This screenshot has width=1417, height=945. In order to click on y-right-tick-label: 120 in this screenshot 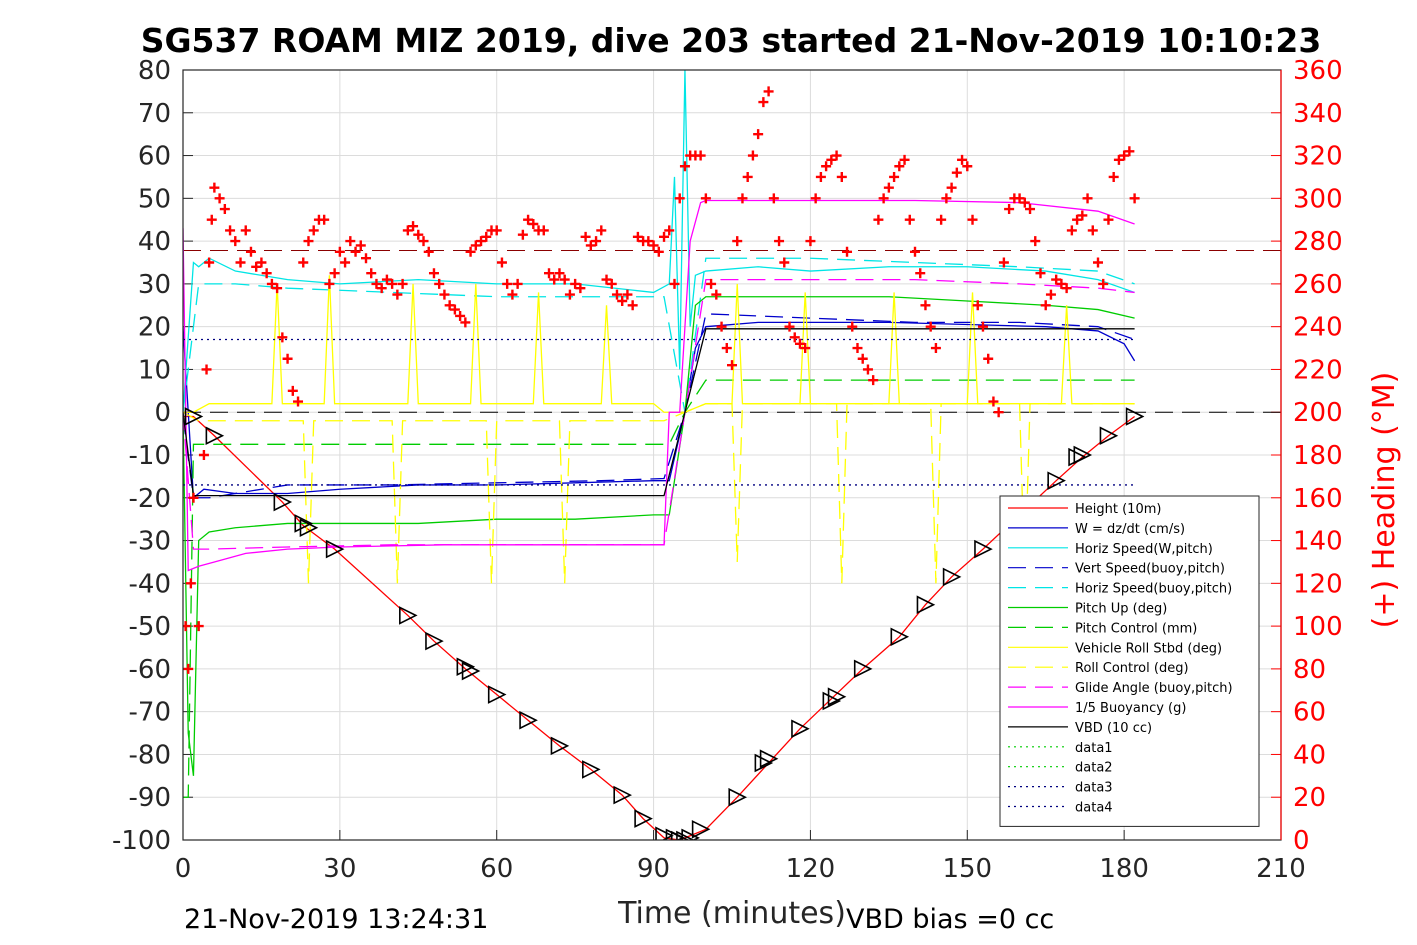, I will do `click(1318, 584)`.